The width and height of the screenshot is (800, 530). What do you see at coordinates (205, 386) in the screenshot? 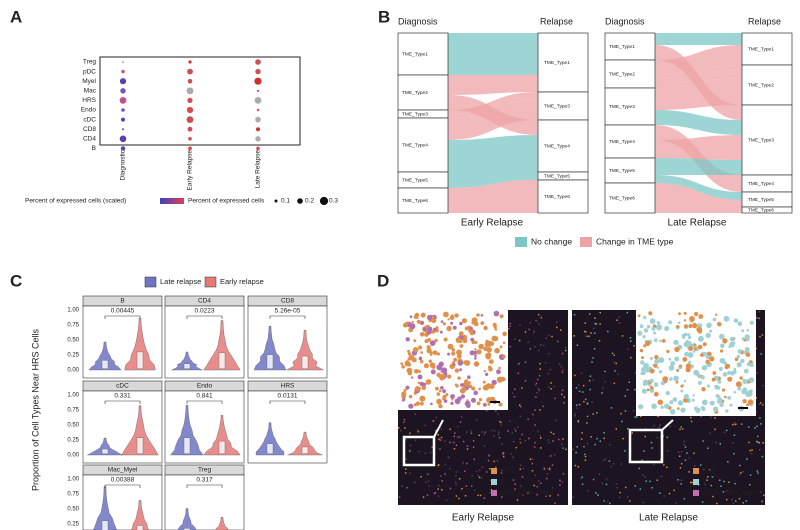
I see `label: Endo` at bounding box center [205, 386].